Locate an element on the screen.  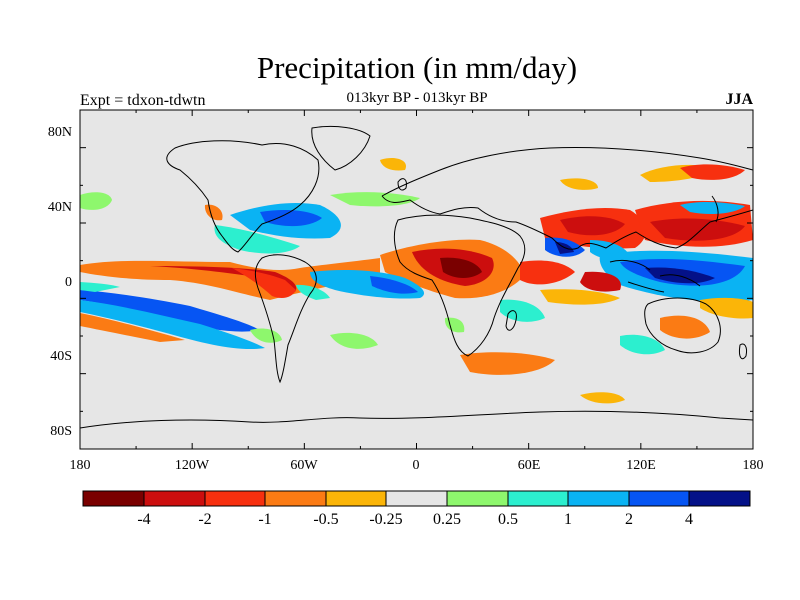
experiment-label: Expt = tdxon-tdwtn is located at coordinates (143, 100).